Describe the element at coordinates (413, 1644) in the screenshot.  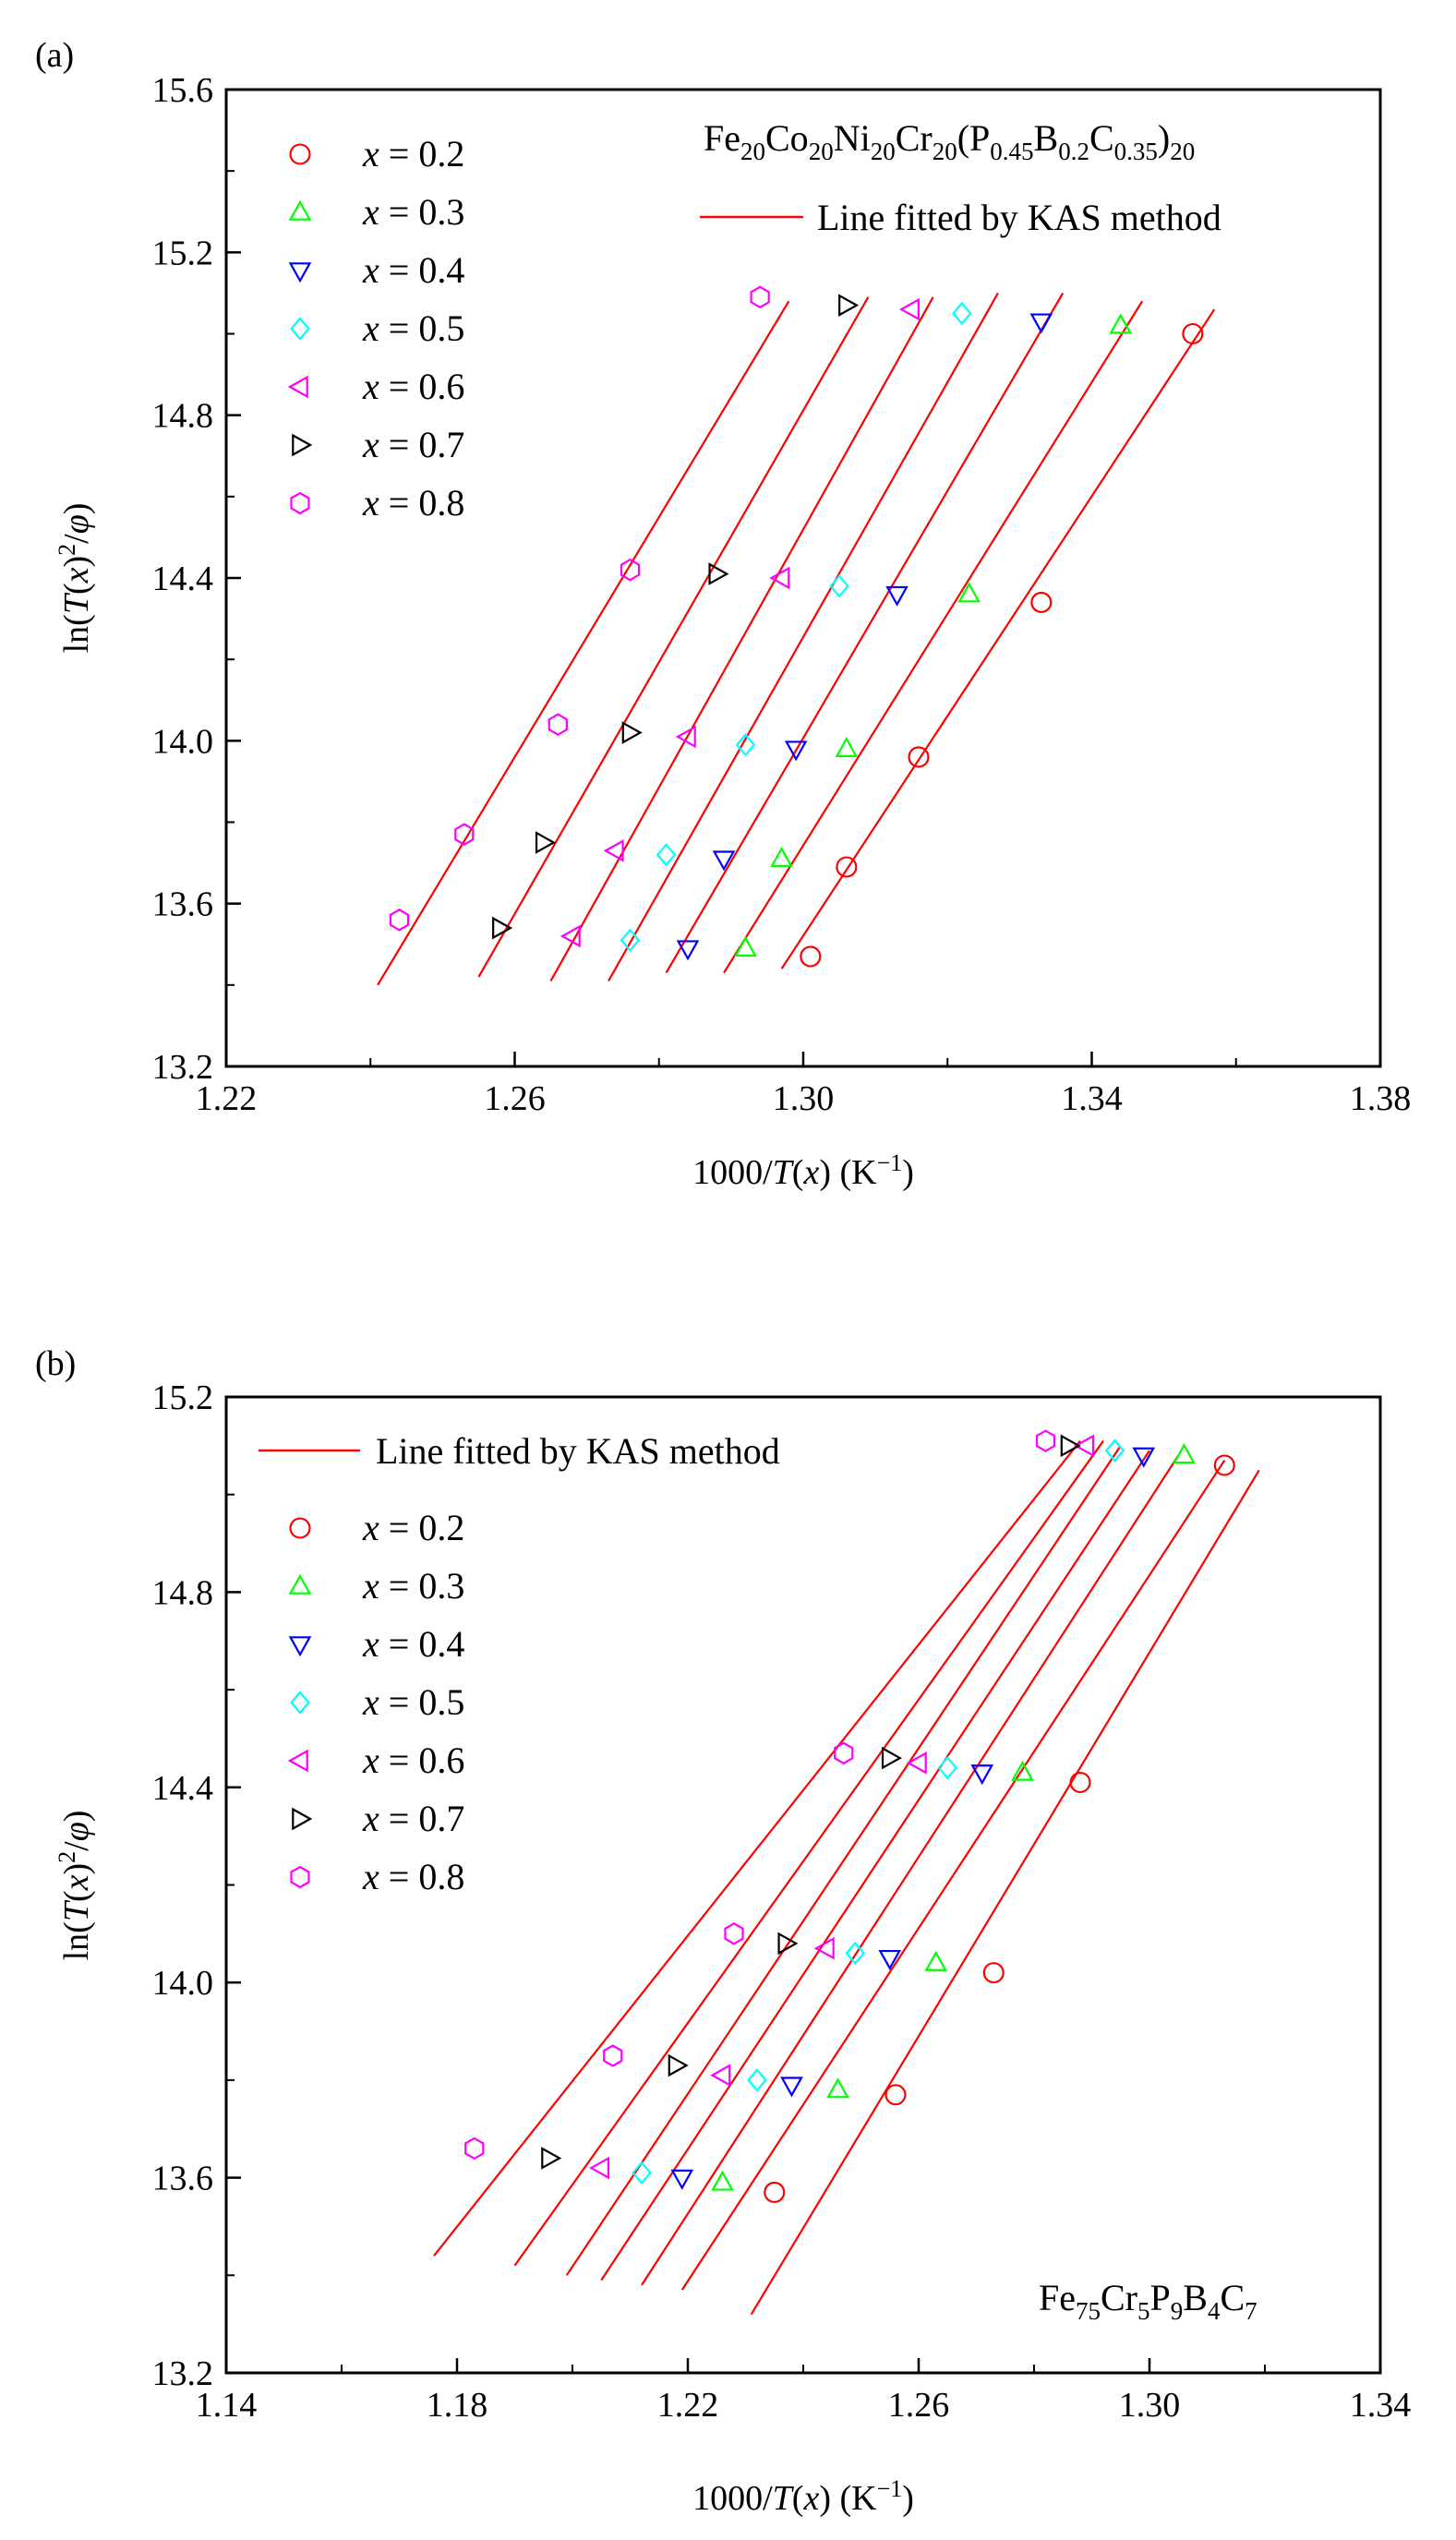
I see `panel-b-legend-label: x = 0.4` at that location.